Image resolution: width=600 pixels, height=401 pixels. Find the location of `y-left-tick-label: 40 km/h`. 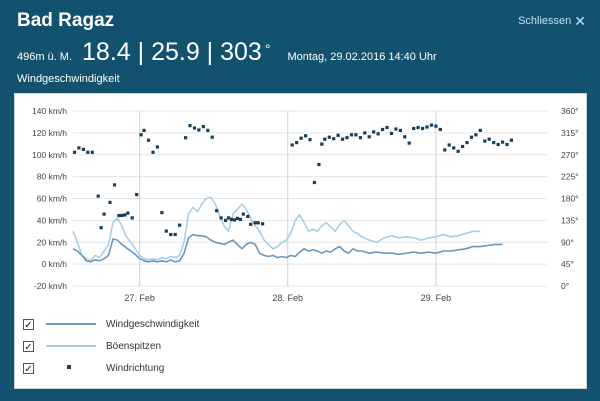

y-left-tick-label: 40 km/h is located at coordinates (52, 220).